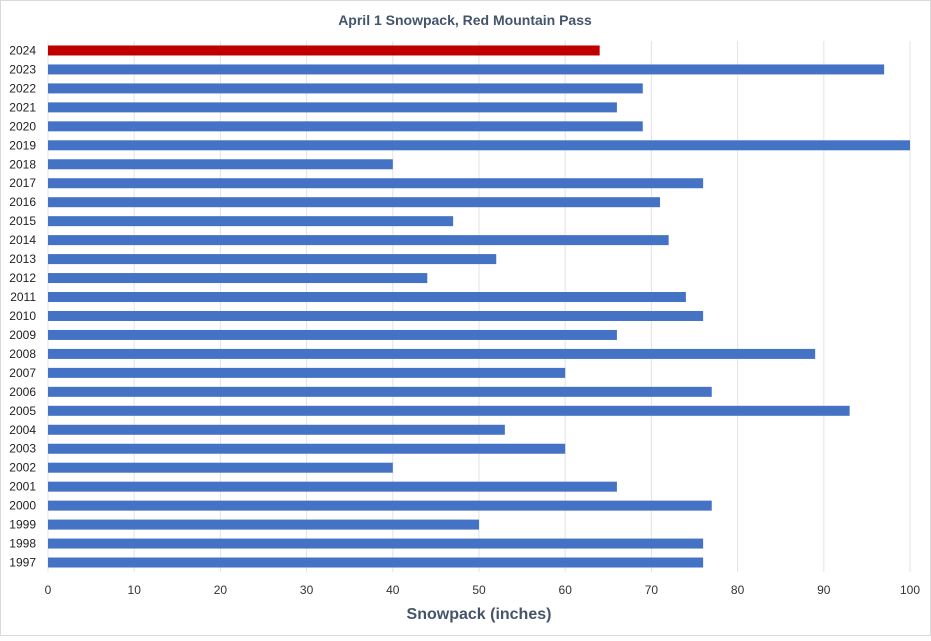  Describe the element at coordinates (566, 590) in the screenshot. I see `x-tick-label: 60` at that location.